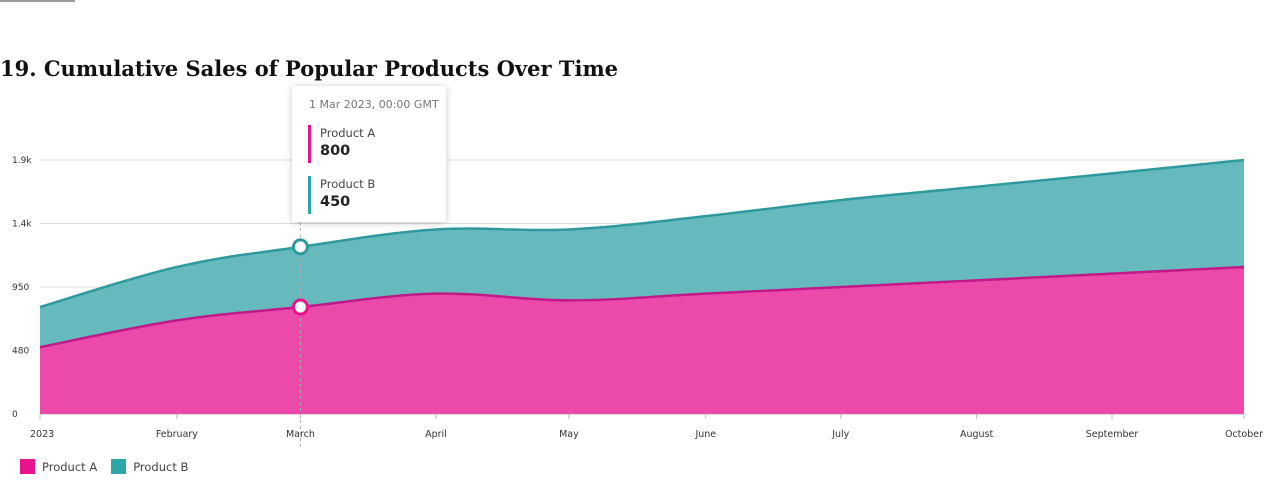 This screenshot has width=1264, height=482. Describe the element at coordinates (1112, 434) in the screenshot. I see `x-tick-label: September` at that location.